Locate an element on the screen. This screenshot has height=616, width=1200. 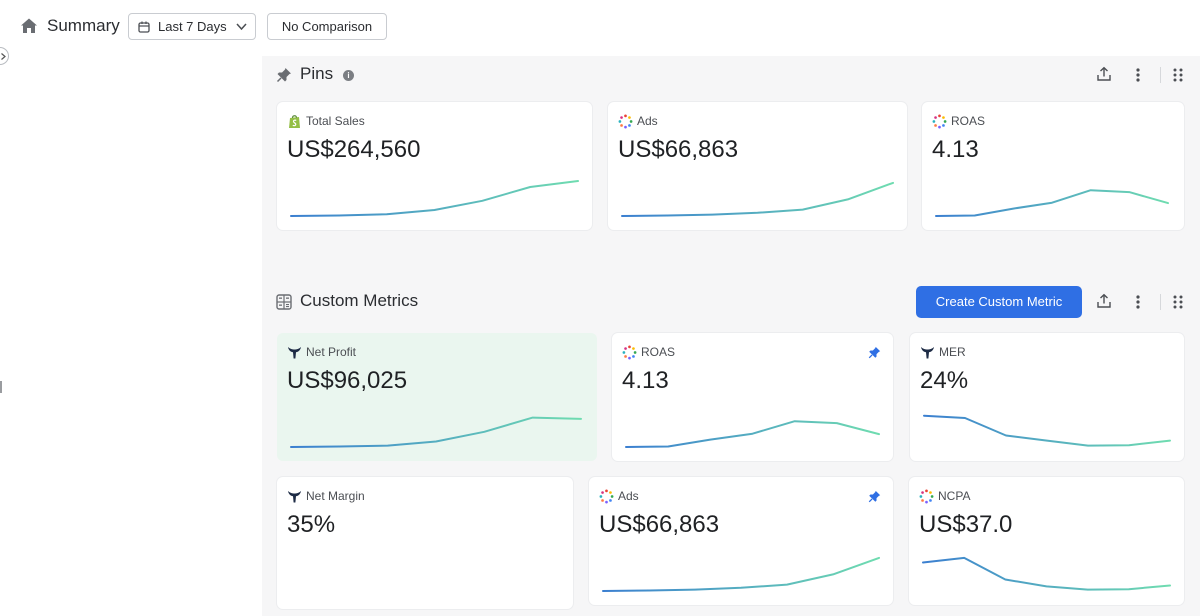
pins-header: Pins i is located at coordinates (734, 75).